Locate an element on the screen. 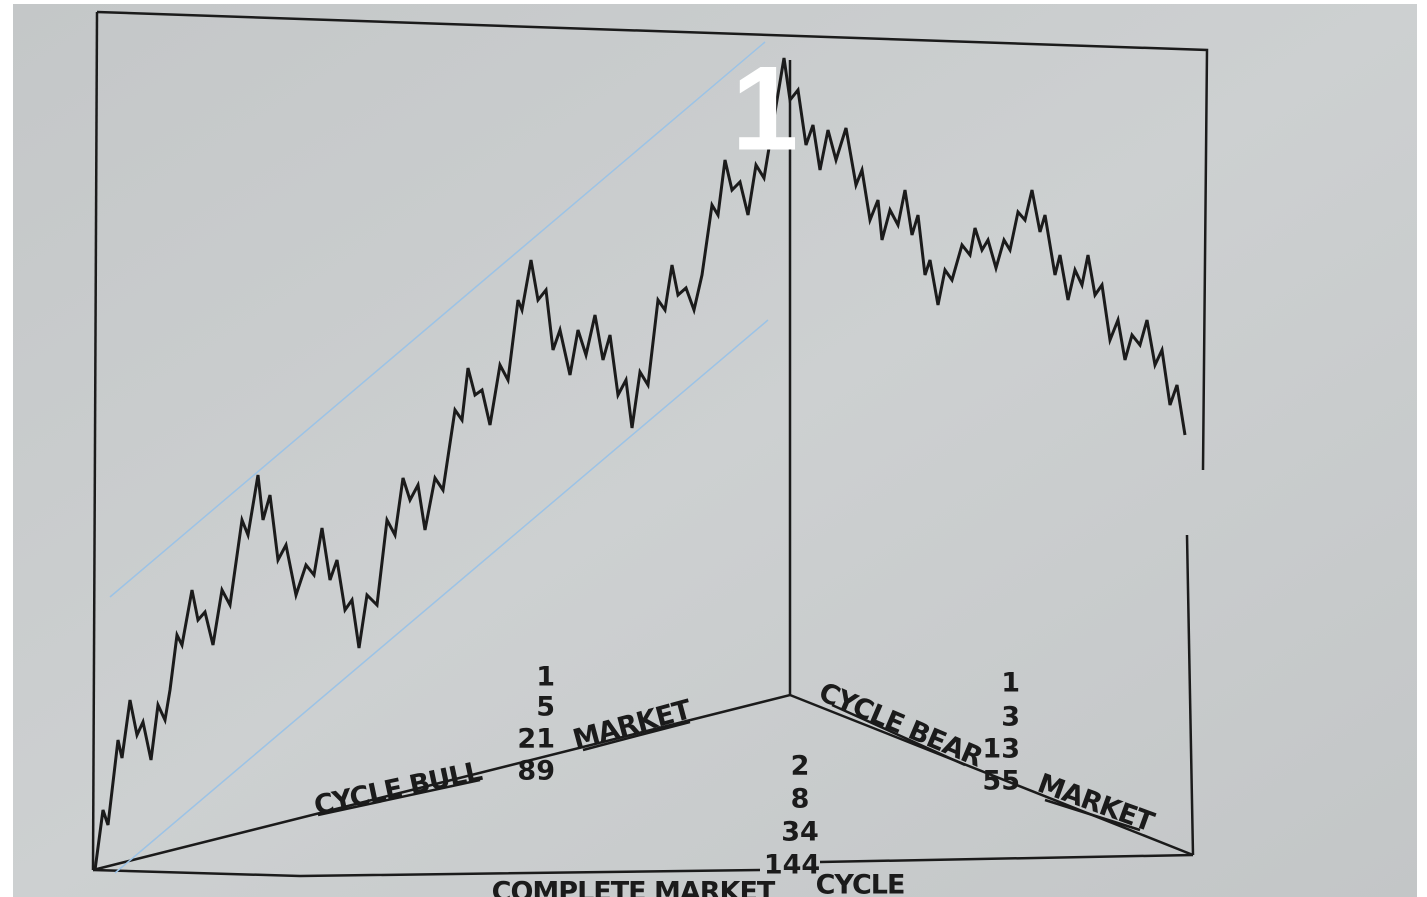  bull-count: 1 is located at coordinates (545, 677).